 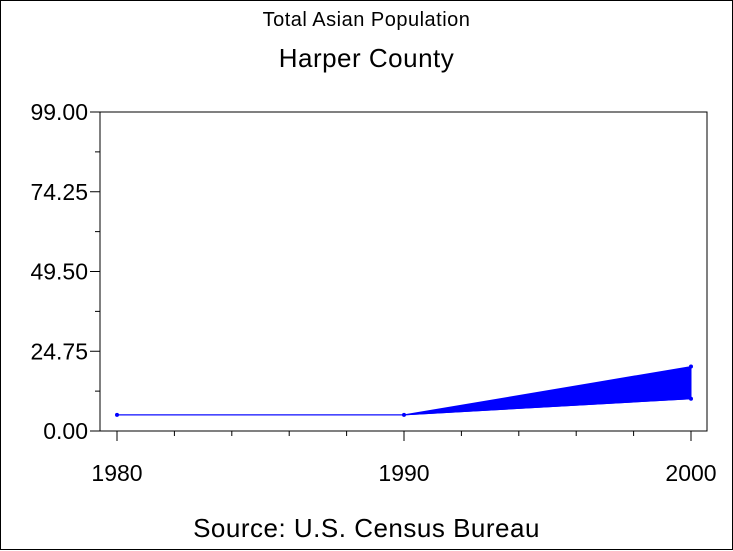 I want to click on x-axis: 1980 1990 2000, so click(x=404, y=458).